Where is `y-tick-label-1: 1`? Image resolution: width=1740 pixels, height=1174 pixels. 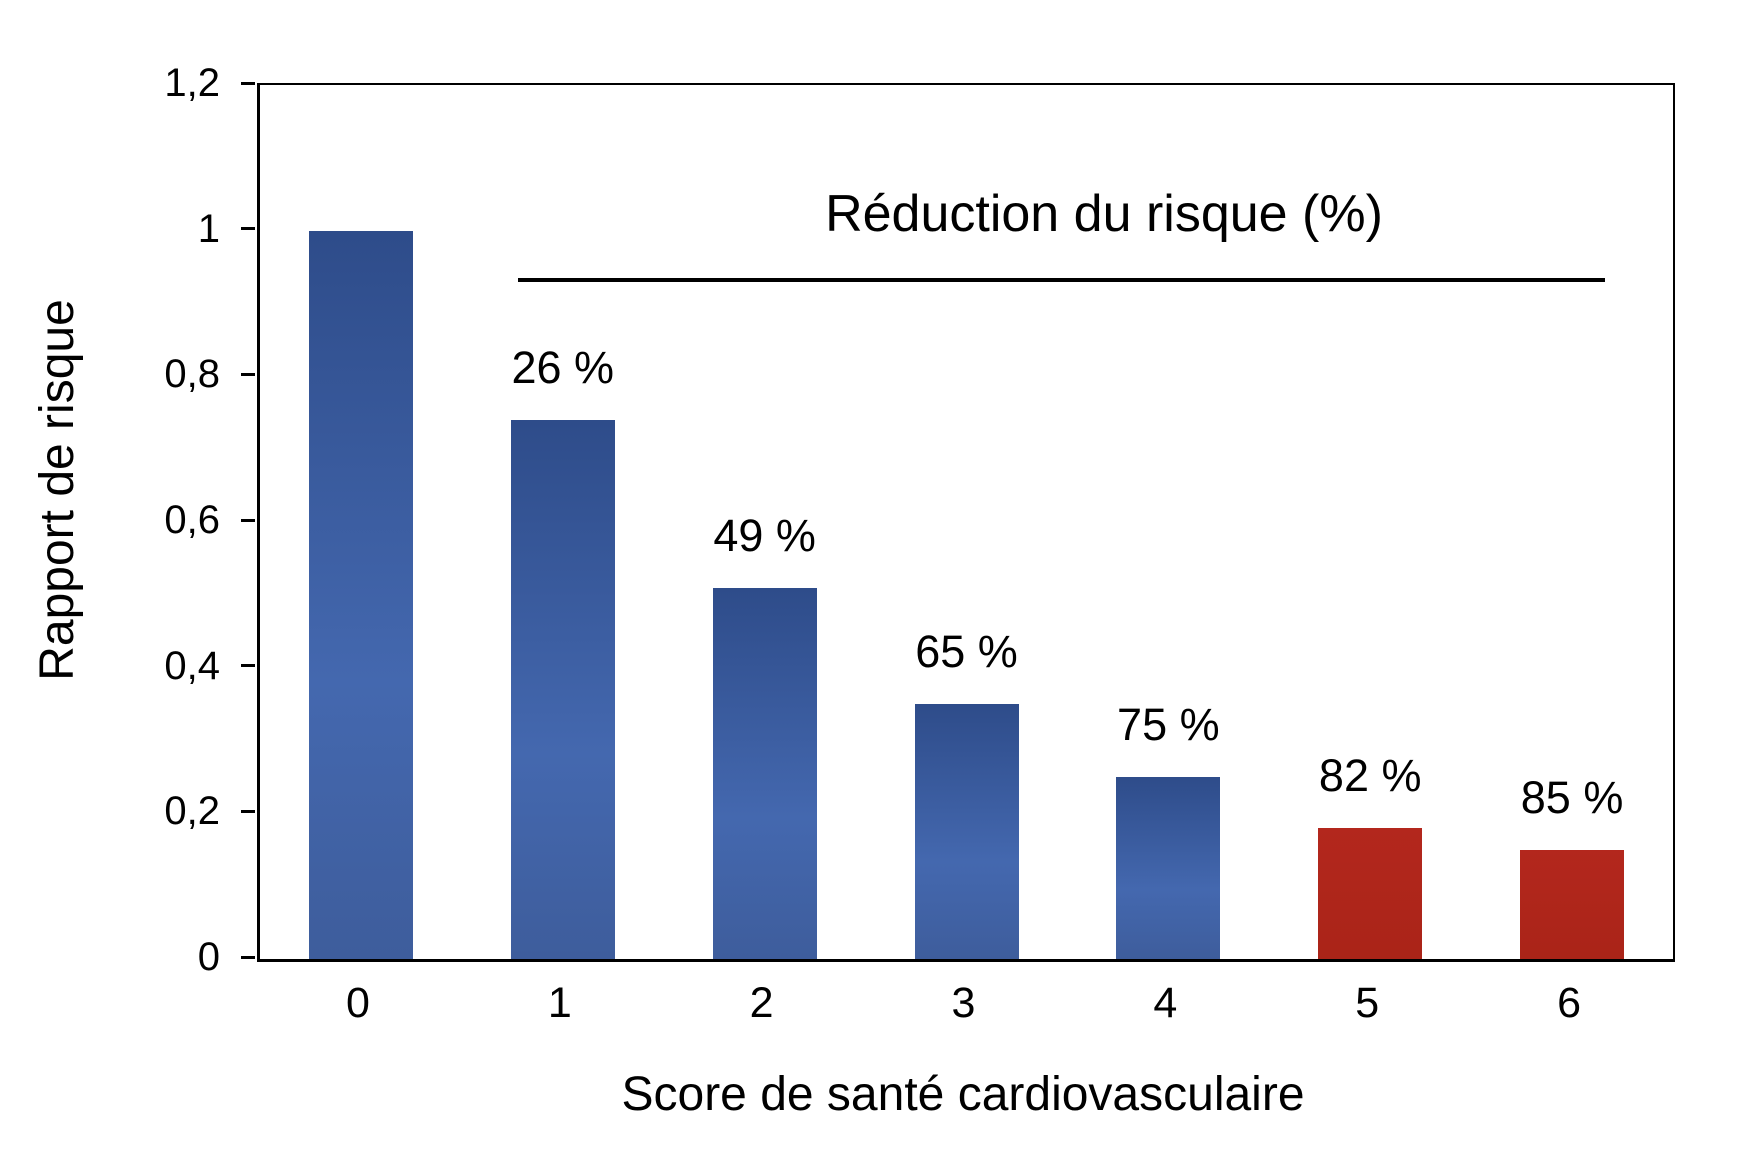
y-tick-label-1: 1 is located at coordinates (208, 228).